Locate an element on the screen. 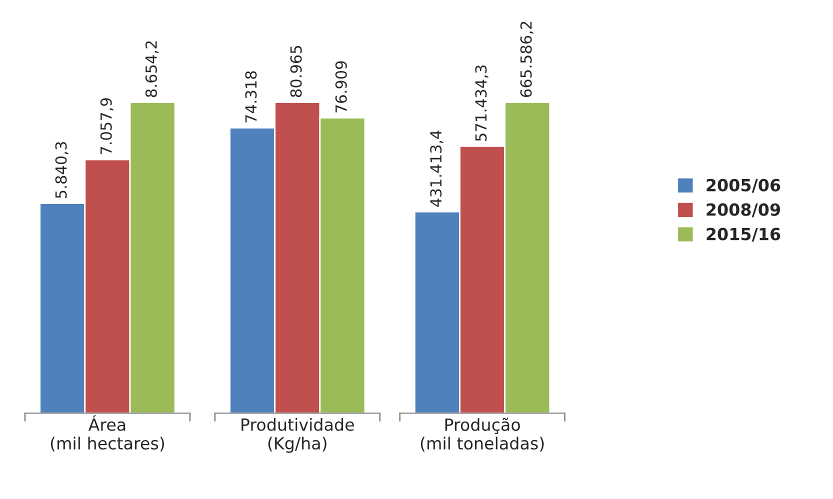 The image size is (833, 499). data-label: 80.965 is located at coordinates (296, 72).